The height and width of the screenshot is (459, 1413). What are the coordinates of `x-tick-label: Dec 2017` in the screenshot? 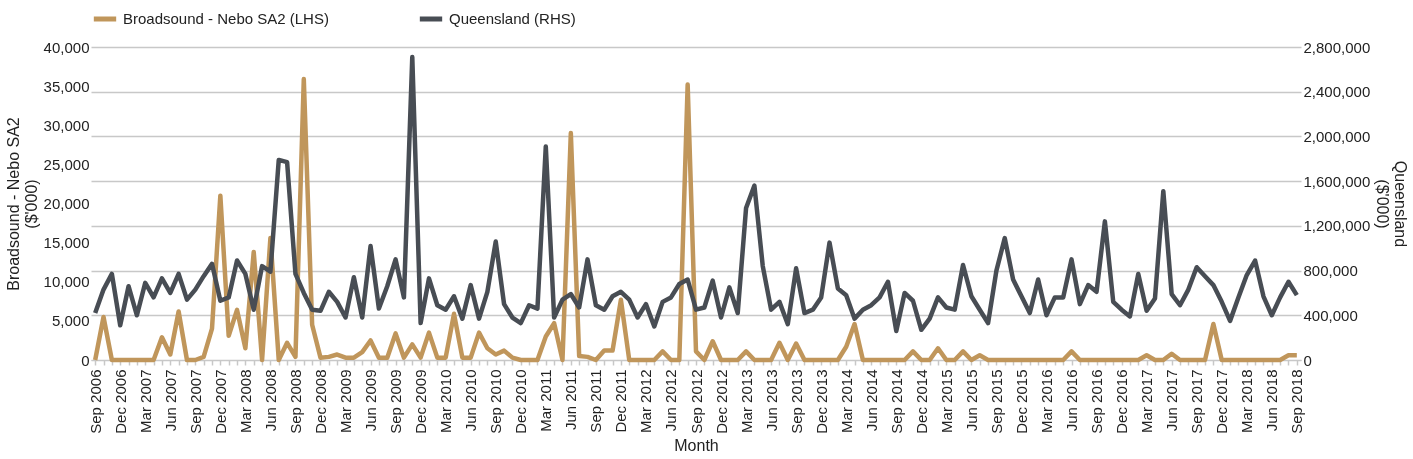 It's located at (1222, 401).